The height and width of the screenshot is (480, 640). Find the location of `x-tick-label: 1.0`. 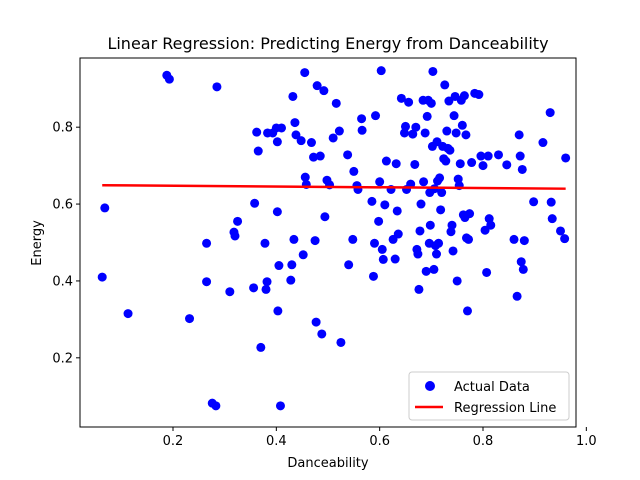

x-tick-label: 1.0 is located at coordinates (586, 441).